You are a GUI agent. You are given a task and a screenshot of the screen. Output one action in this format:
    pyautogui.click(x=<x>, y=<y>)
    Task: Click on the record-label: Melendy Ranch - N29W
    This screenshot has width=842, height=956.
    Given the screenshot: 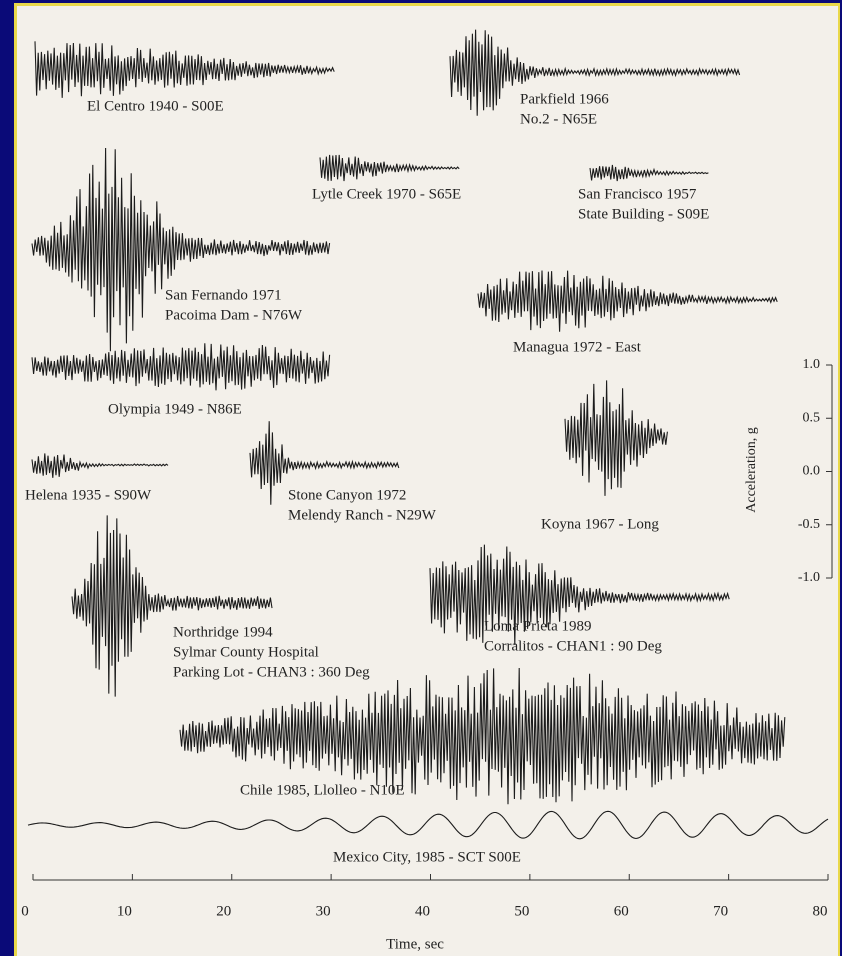 What is the action you would take?
    pyautogui.click(x=362, y=515)
    